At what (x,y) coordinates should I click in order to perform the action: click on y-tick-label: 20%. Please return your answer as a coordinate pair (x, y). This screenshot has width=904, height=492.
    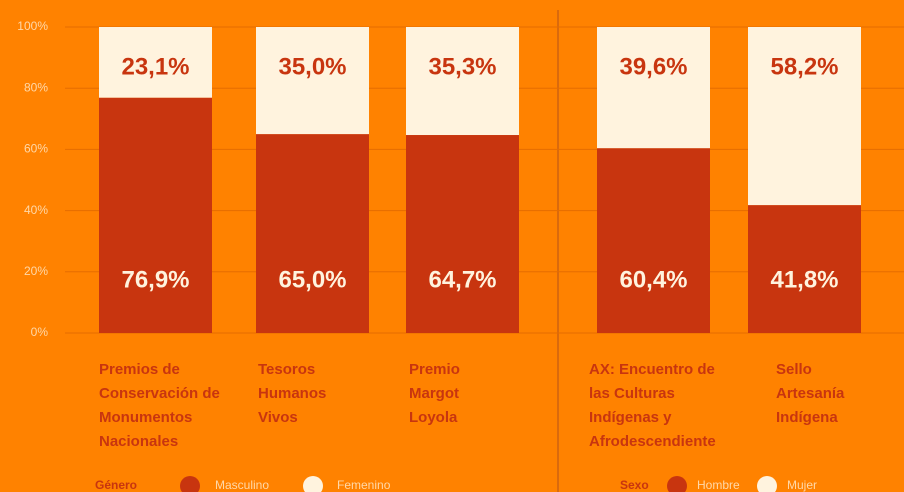
    Looking at the image, I should click on (36, 271).